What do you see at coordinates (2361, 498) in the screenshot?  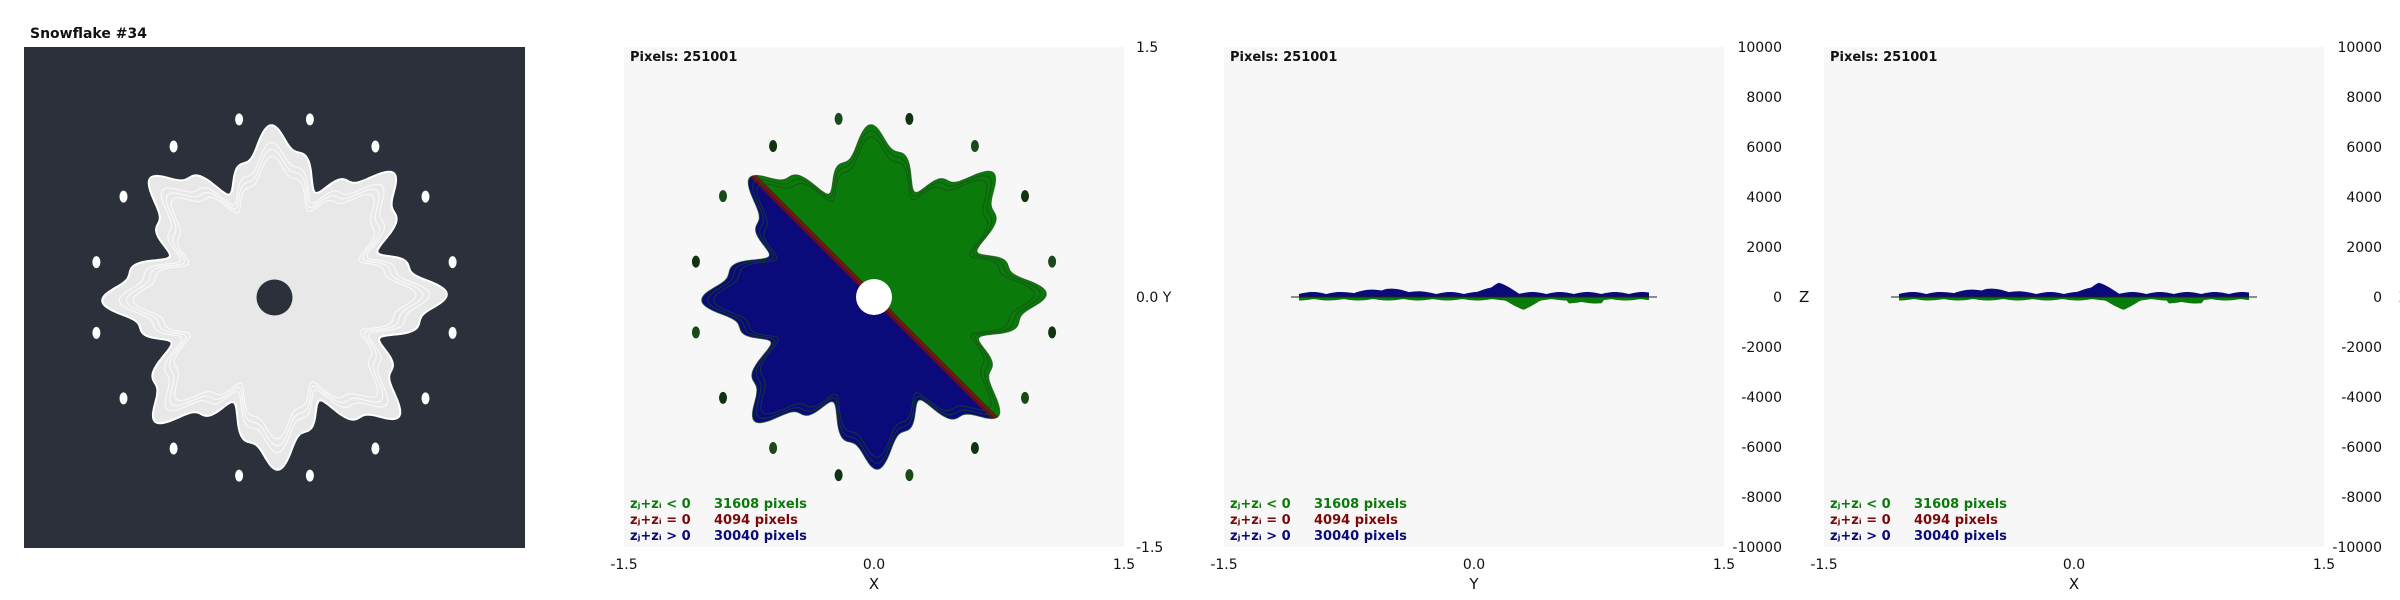 I see `xz-y-tick-label: -8000` at bounding box center [2361, 498].